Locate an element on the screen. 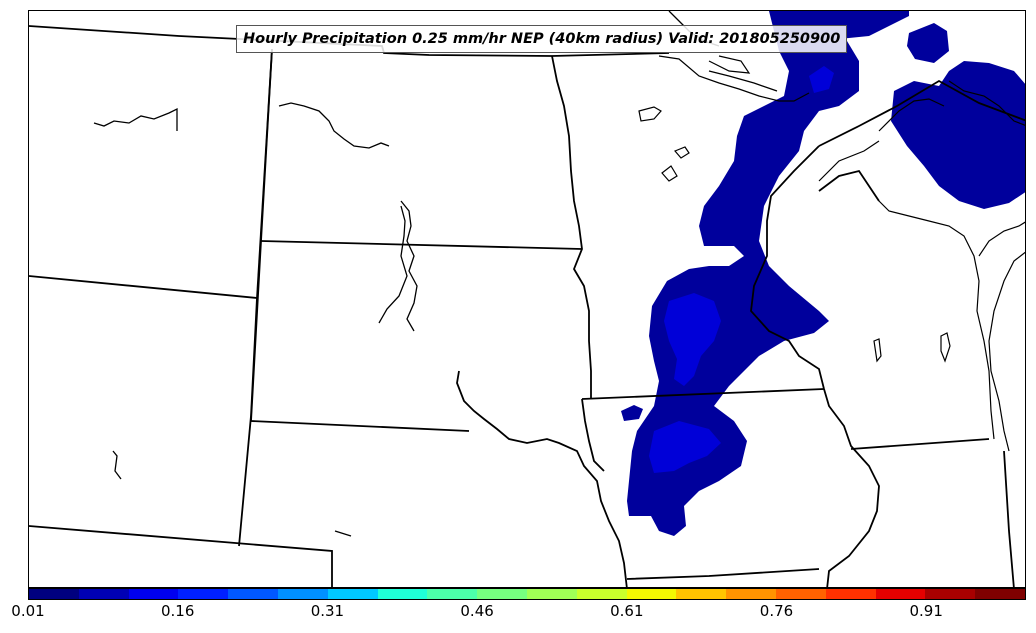 The height and width of the screenshot is (633, 1036). colorbar-tick-label: 0.31 is located at coordinates (327, 611).